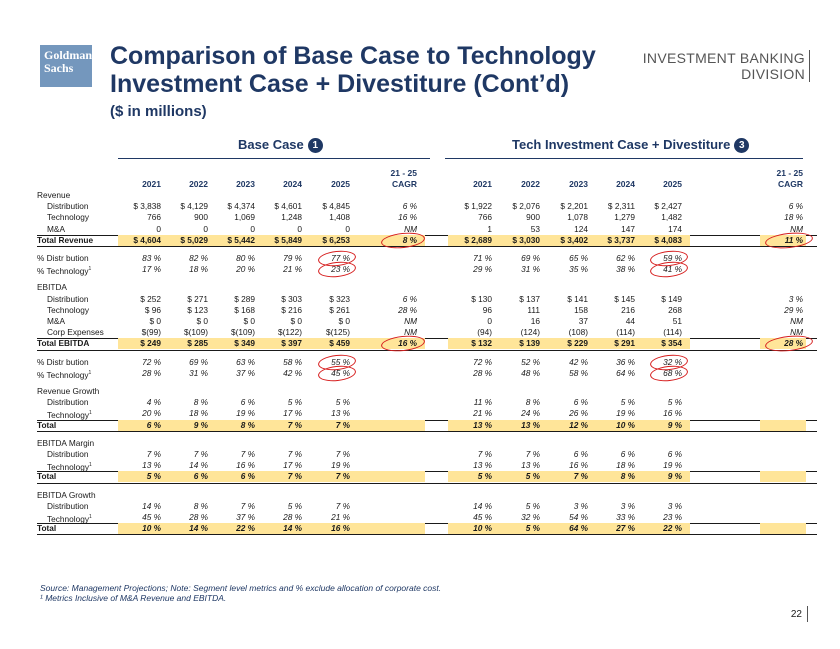  Describe the element at coordinates (63, 258) in the screenshot. I see `row-label: % Distr bution` at that location.